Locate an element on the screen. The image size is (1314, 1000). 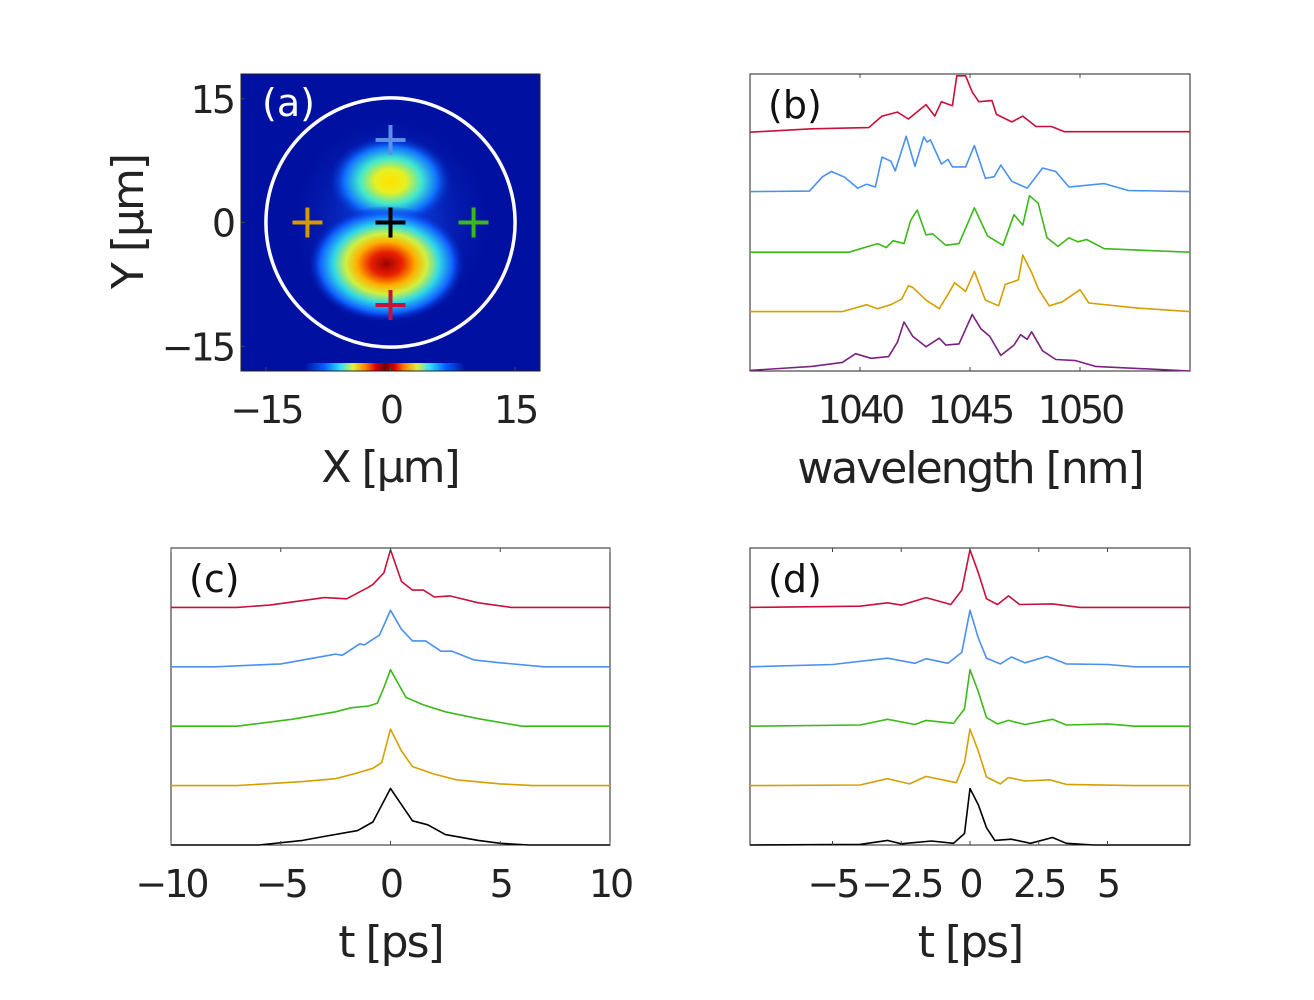
x-tick-label: 10 is located at coordinates (610, 884).